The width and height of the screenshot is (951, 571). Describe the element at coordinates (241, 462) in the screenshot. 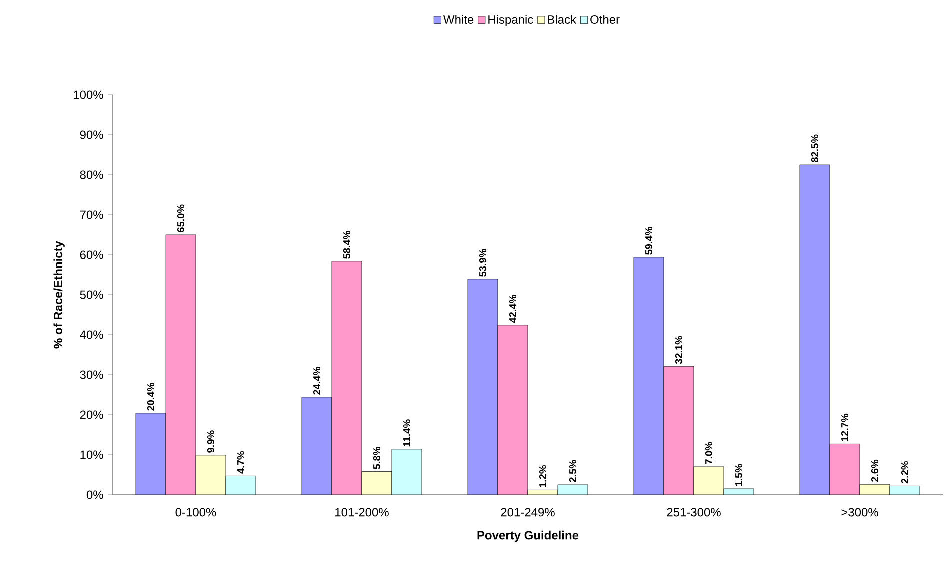

I see `data-label: 4.7%` at that location.